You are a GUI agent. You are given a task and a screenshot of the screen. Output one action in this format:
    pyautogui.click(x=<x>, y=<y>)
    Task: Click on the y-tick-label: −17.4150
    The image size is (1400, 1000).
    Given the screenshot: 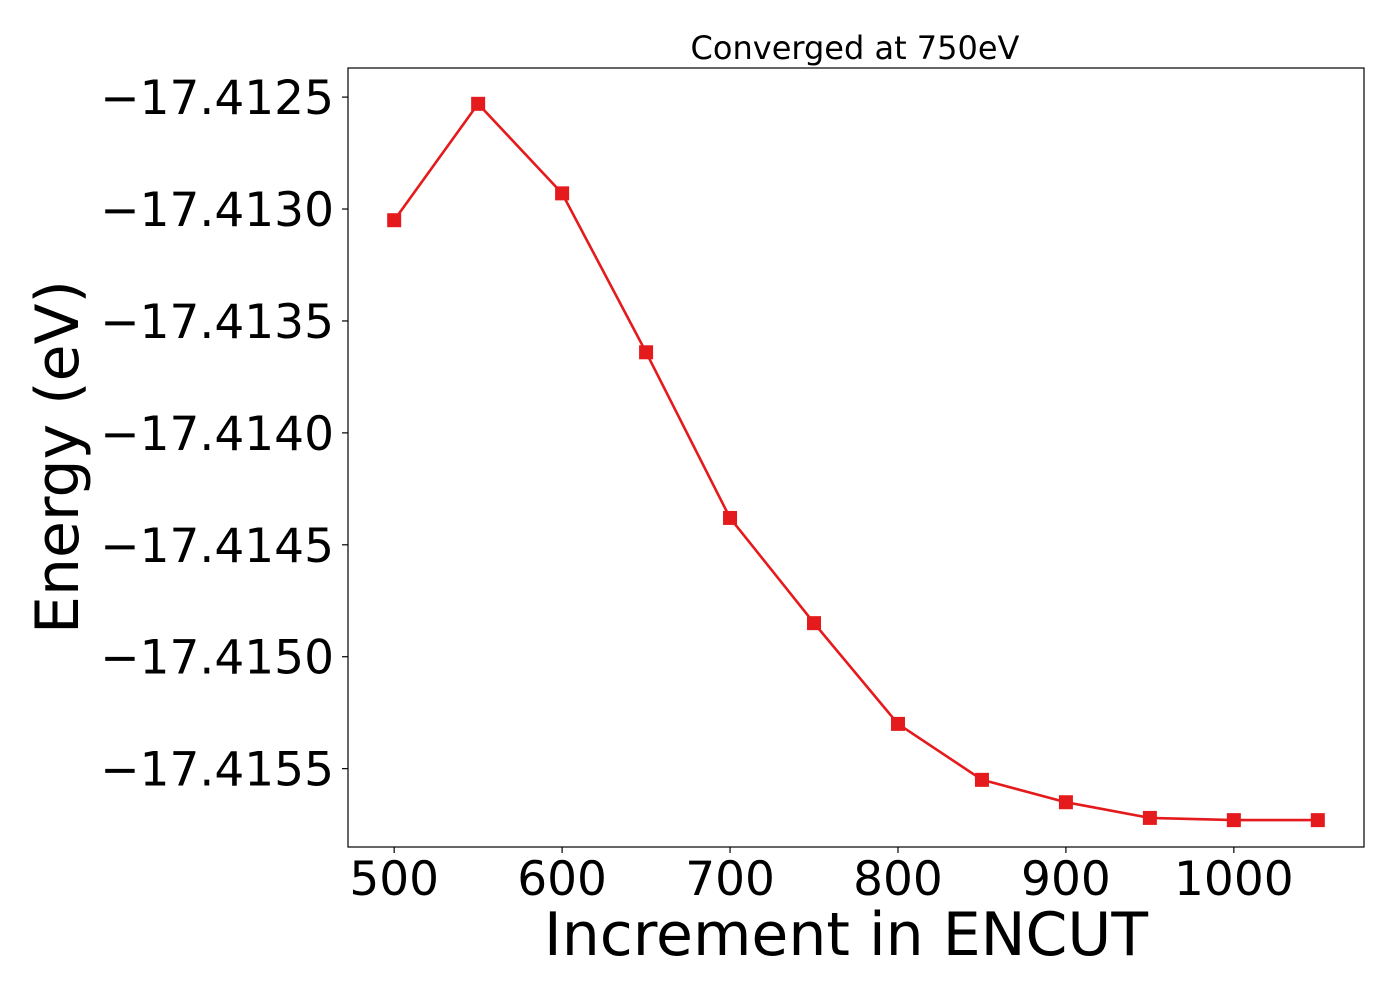 What is the action you would take?
    pyautogui.click(x=217, y=658)
    